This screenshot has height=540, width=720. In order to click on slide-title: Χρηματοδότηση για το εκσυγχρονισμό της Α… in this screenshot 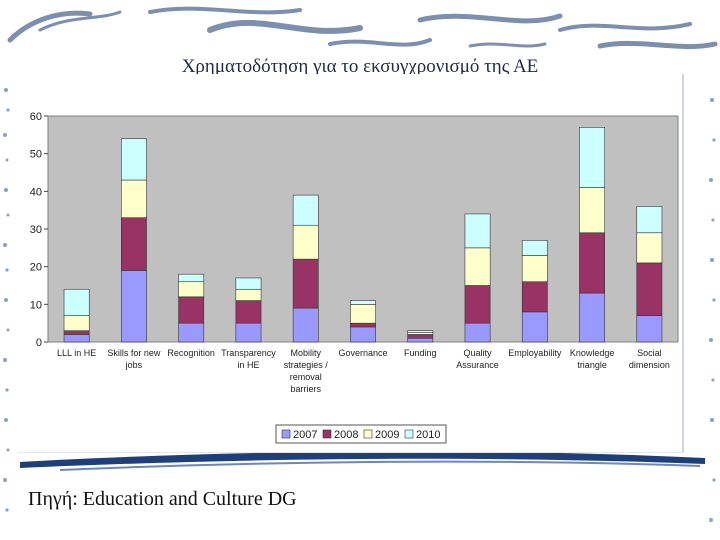, I will do `click(360, 66)`.